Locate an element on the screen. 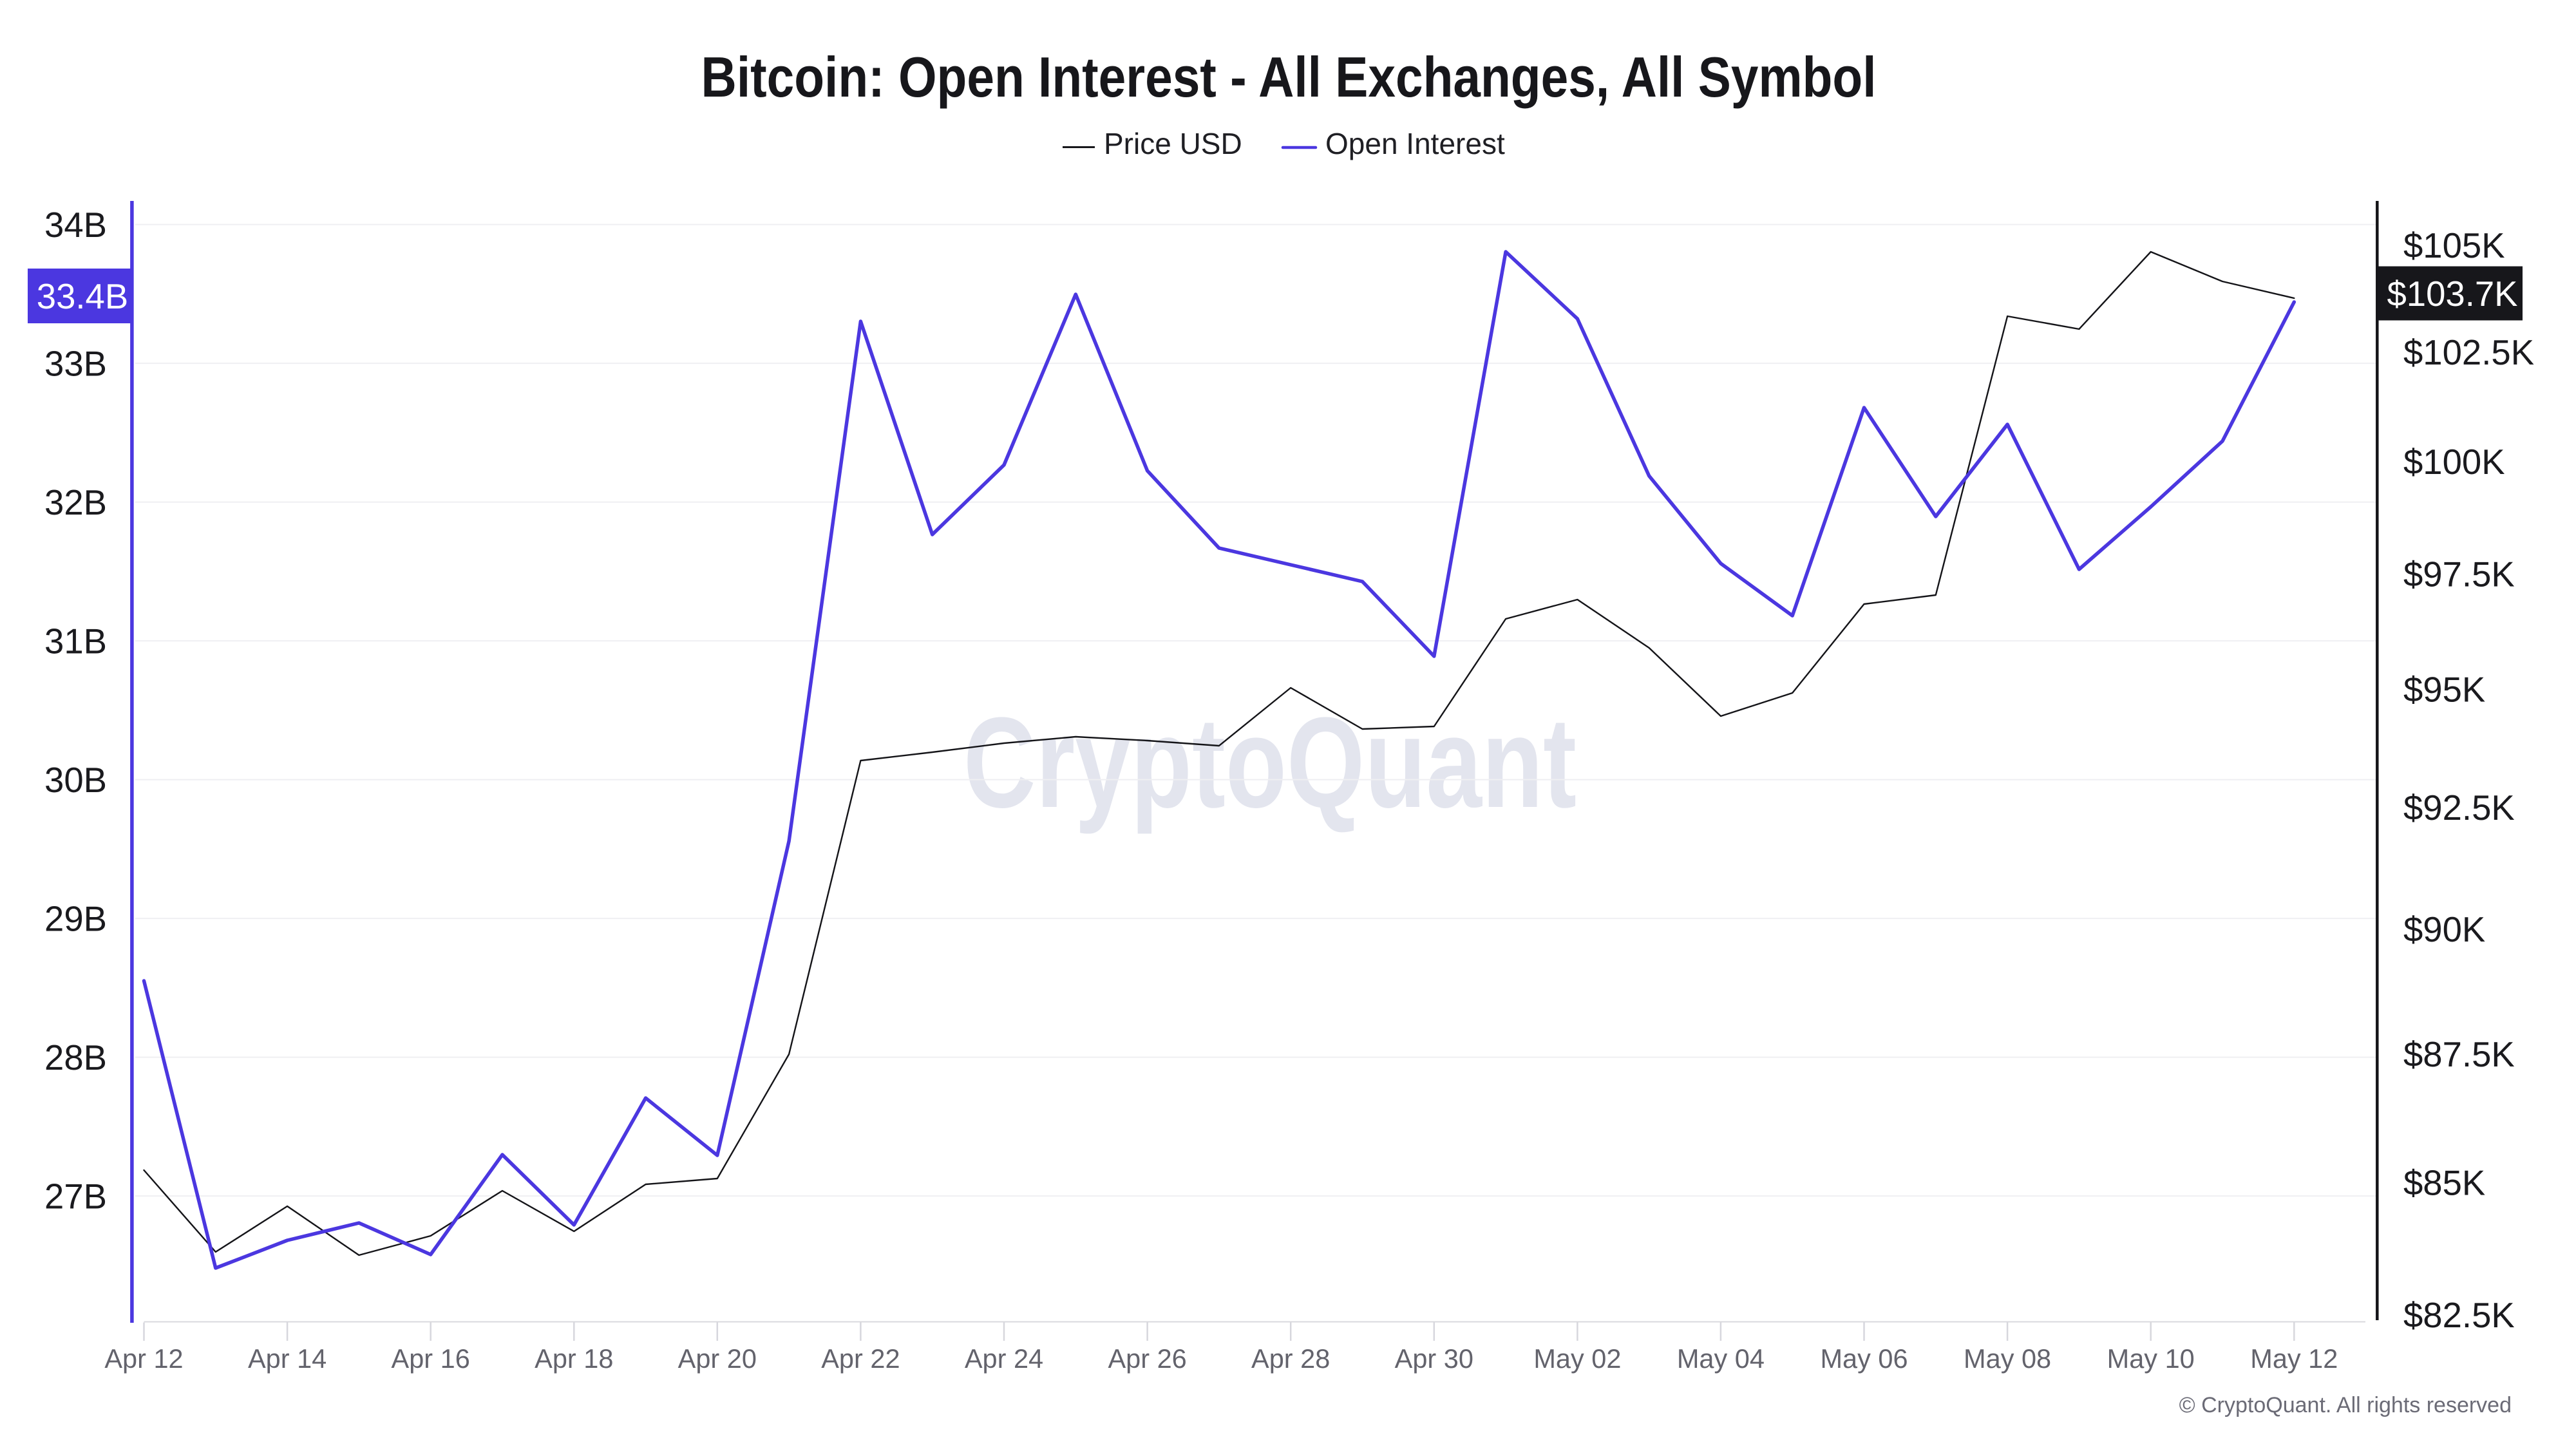 This screenshot has width=2576, height=1449. svg-text: Apr 20 is located at coordinates (717, 1358).